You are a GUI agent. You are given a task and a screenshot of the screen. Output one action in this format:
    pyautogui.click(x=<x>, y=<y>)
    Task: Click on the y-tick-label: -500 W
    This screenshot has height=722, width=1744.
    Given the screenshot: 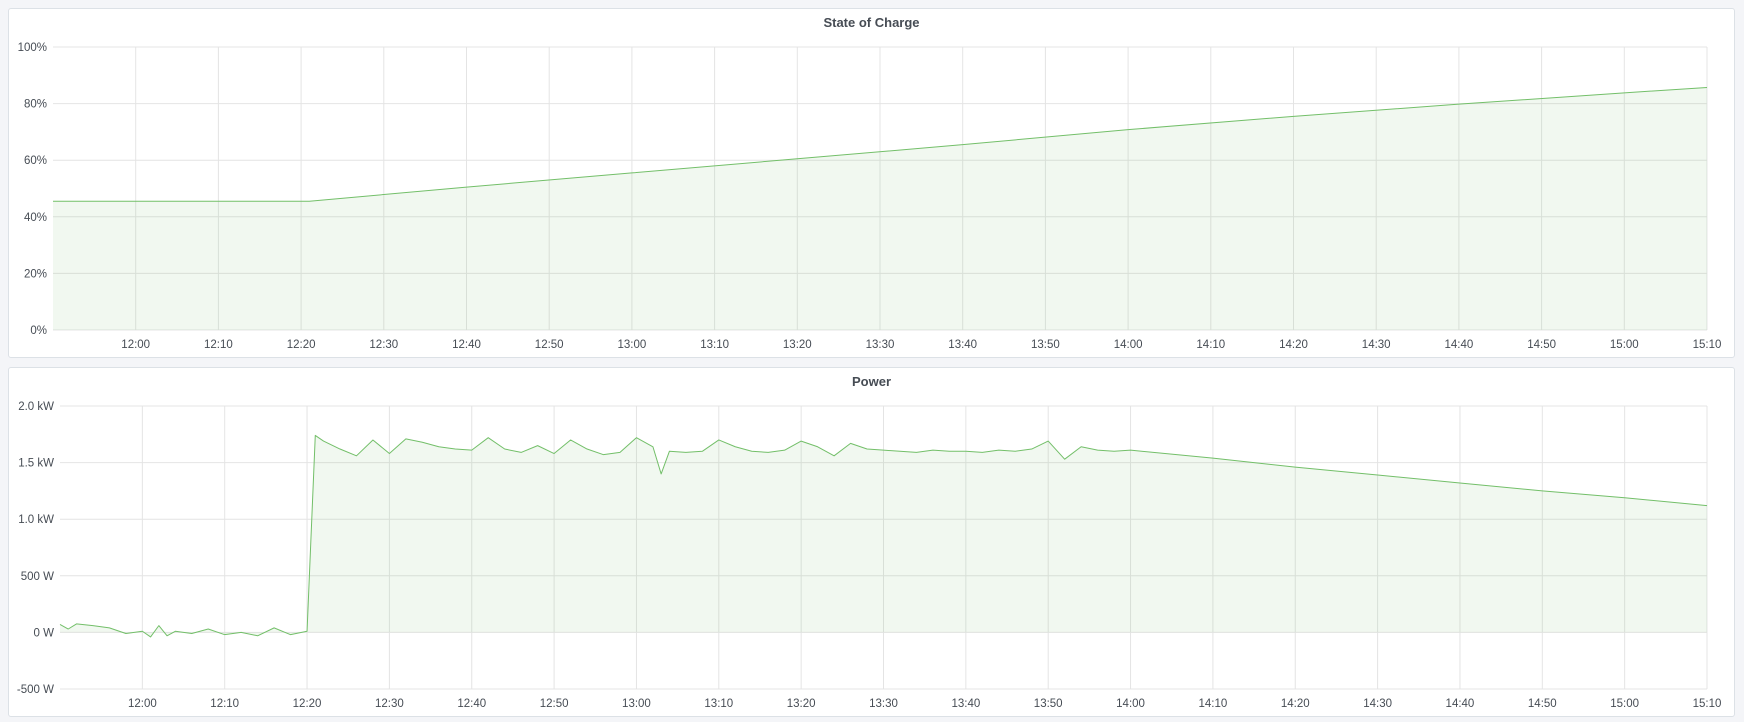 What is the action you would take?
    pyautogui.click(x=35, y=690)
    